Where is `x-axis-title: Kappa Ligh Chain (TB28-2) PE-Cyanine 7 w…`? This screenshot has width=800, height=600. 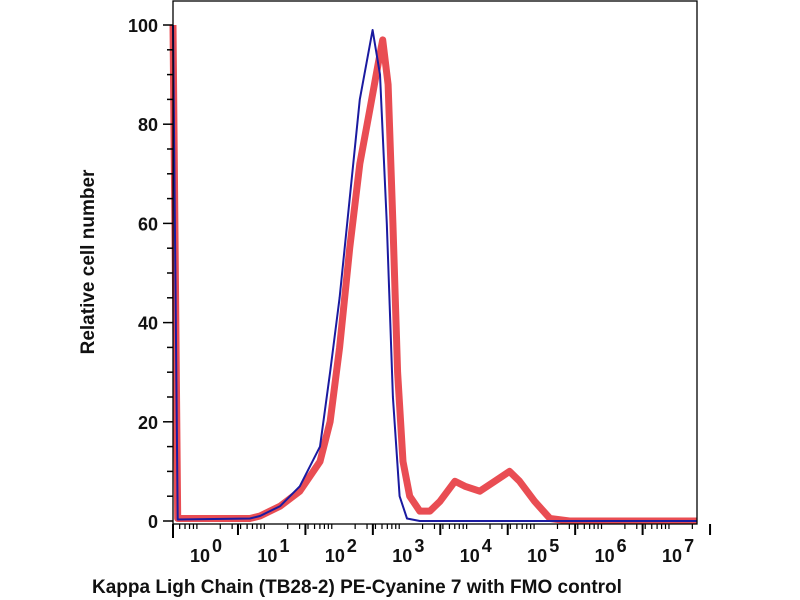
x-axis-title: Kappa Ligh Chain (TB28-2) PE-Cyanine 7 w… is located at coordinates (357, 587).